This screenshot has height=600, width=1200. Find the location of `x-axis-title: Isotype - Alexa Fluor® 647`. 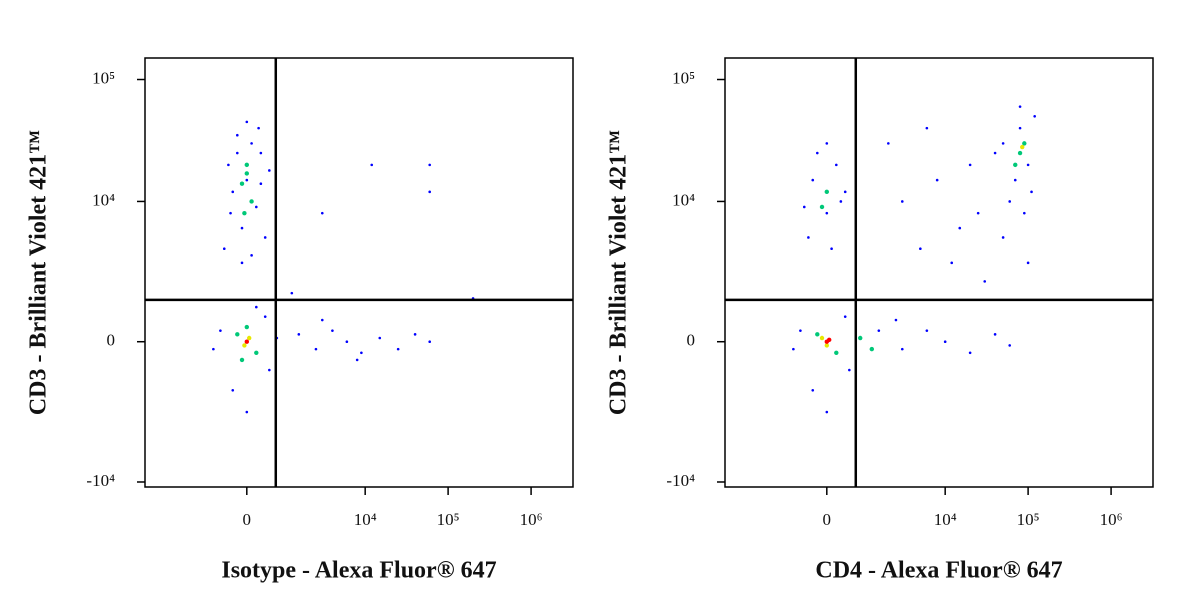

x-axis-title: Isotype - Alexa Fluor® 647 is located at coordinates (358, 571).